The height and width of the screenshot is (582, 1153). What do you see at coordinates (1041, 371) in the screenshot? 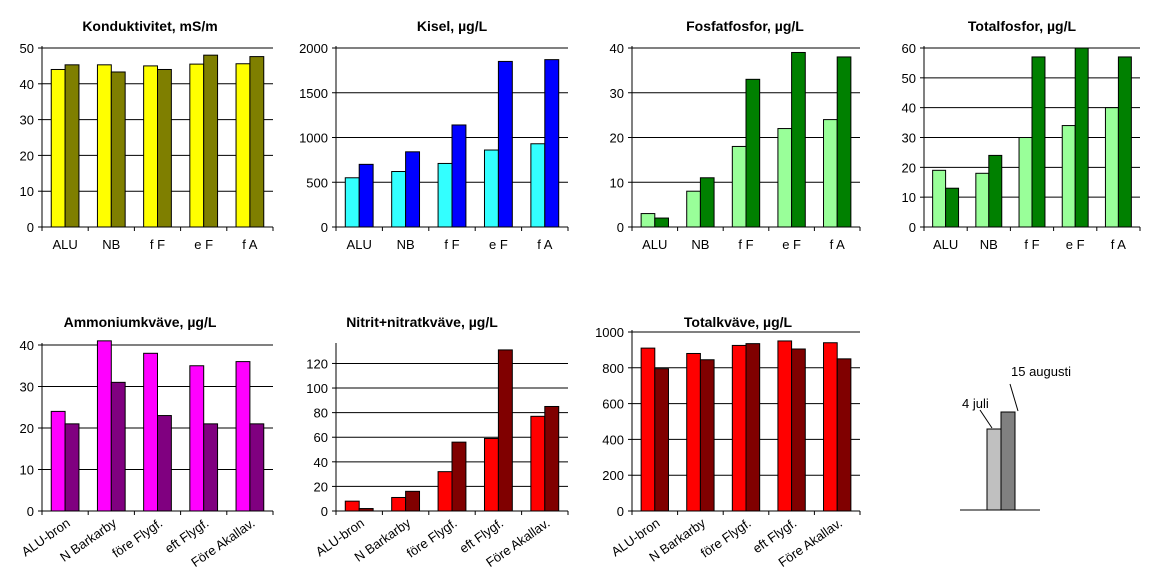
I see `legend-label-series-2: 15 augusti` at bounding box center [1041, 371].